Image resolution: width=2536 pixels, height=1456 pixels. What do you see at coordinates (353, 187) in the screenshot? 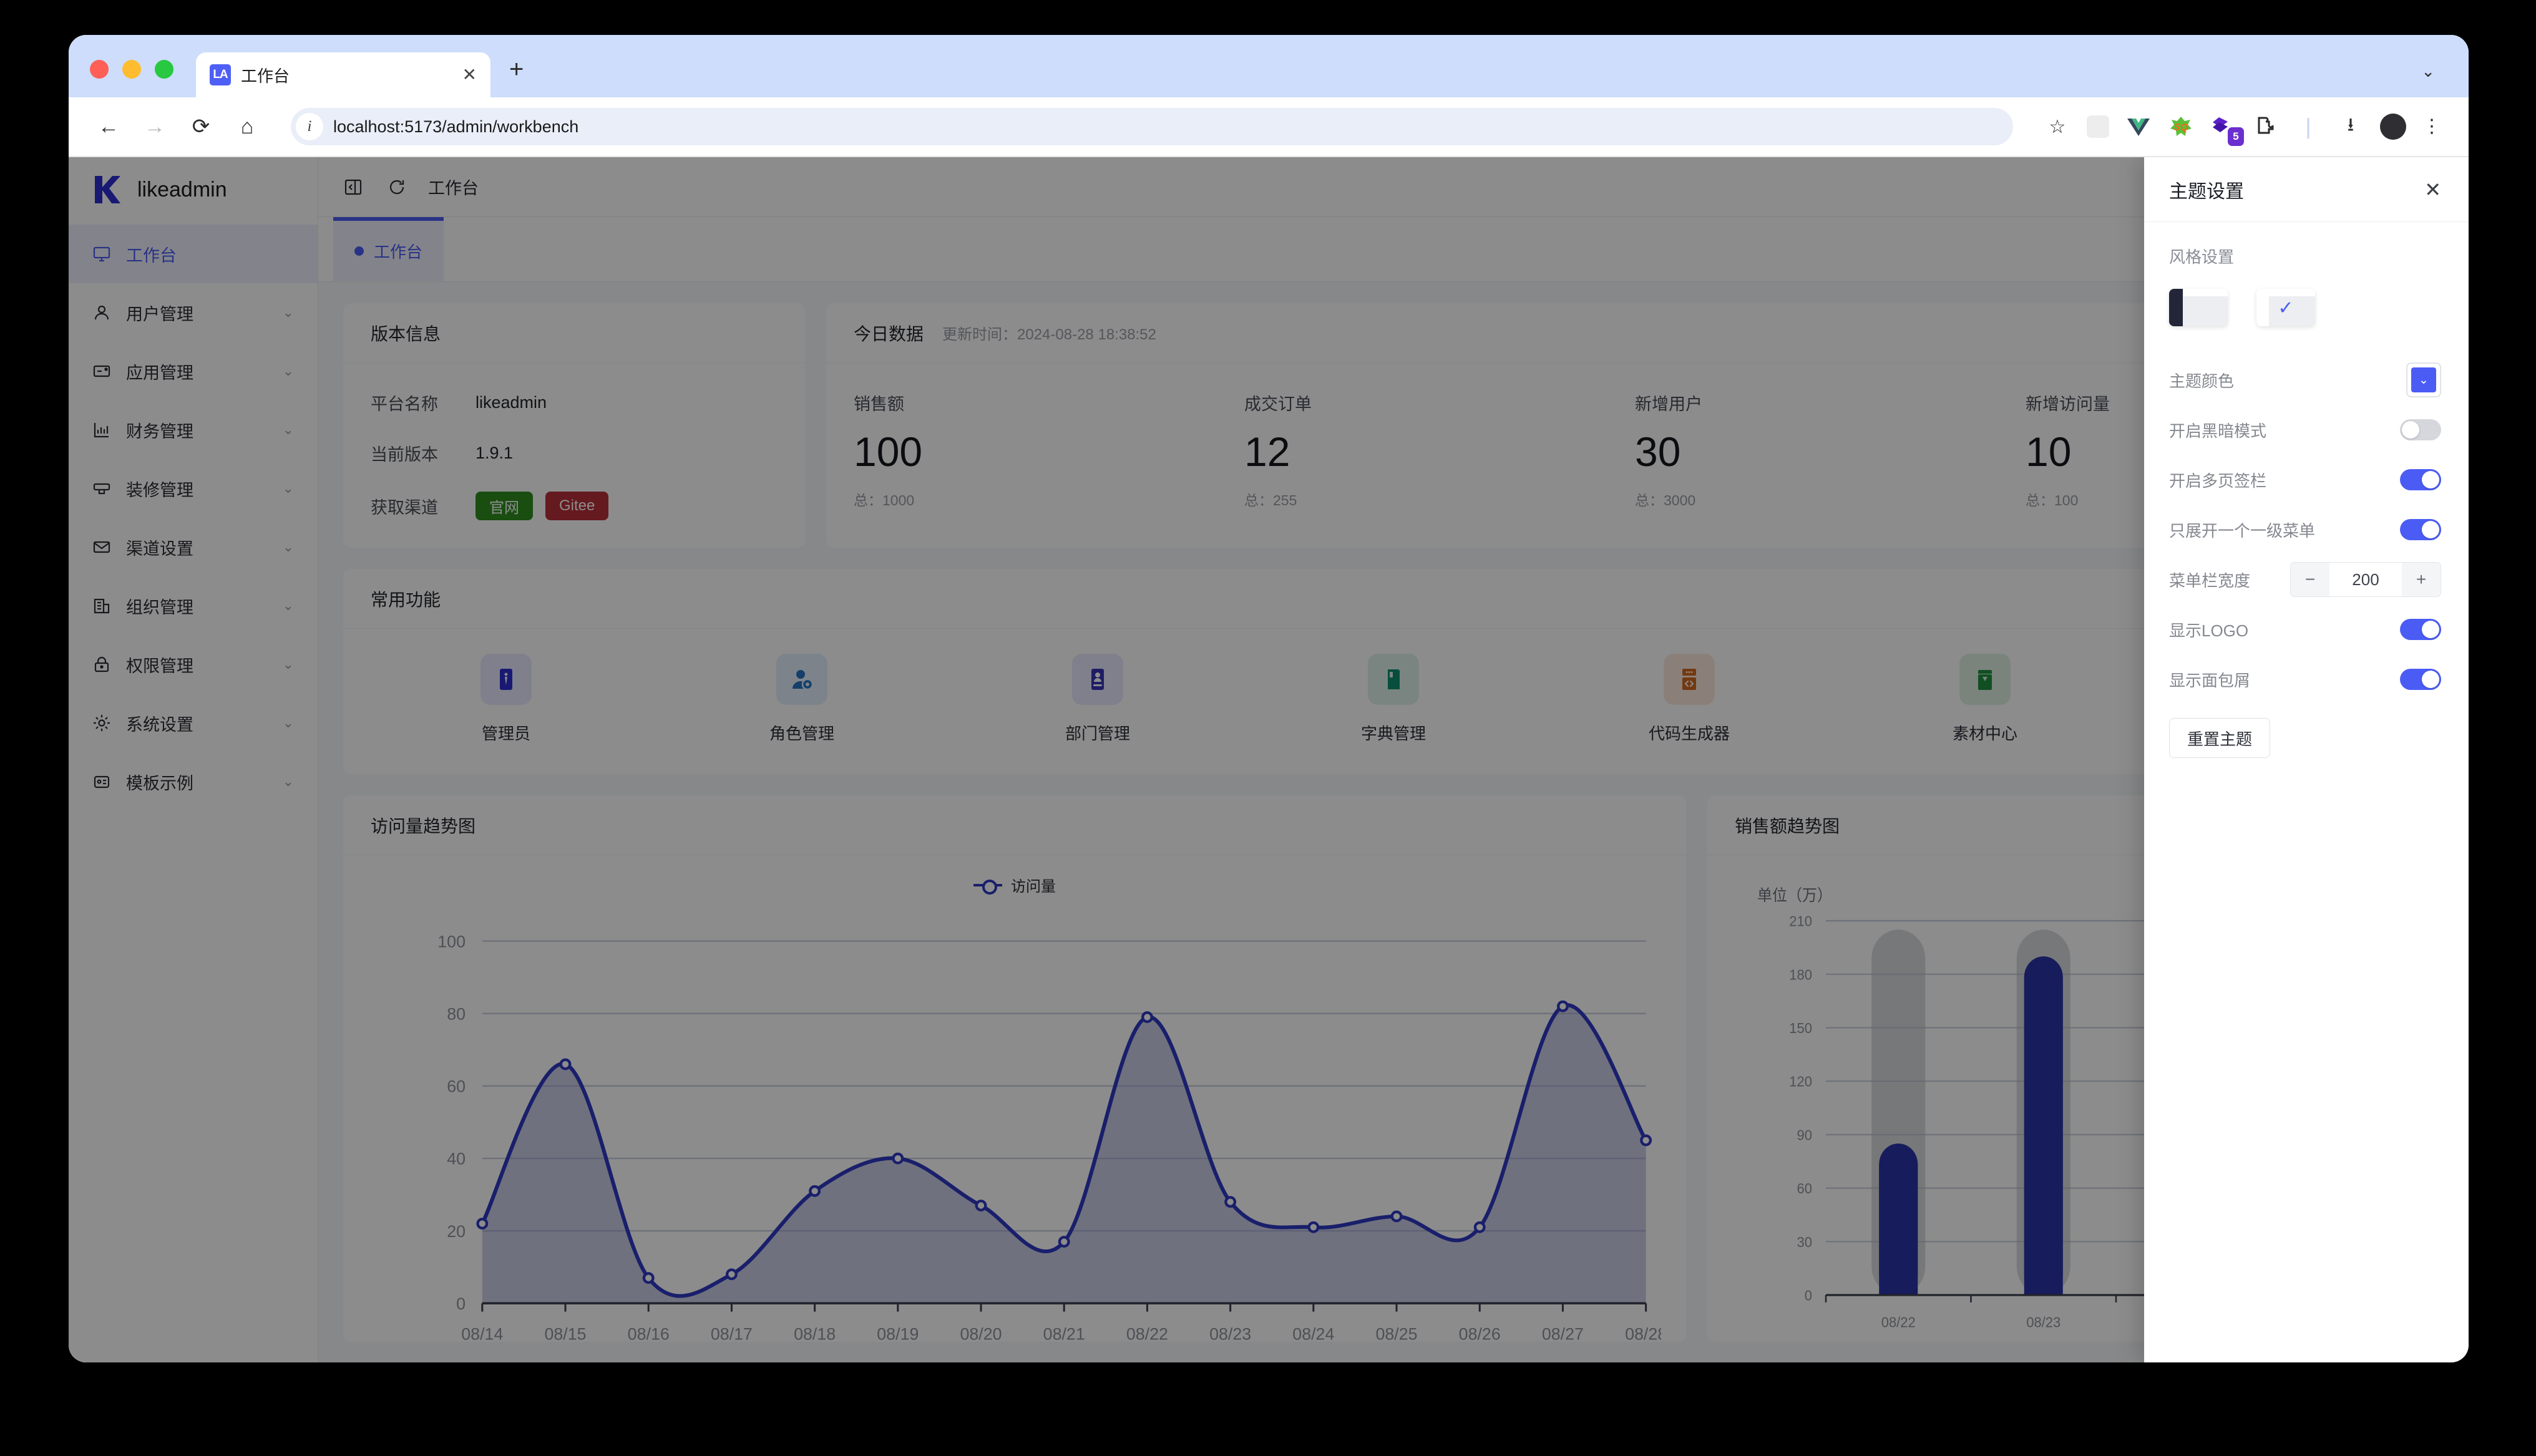
I see `collapse-sidebar-icon` at bounding box center [353, 187].